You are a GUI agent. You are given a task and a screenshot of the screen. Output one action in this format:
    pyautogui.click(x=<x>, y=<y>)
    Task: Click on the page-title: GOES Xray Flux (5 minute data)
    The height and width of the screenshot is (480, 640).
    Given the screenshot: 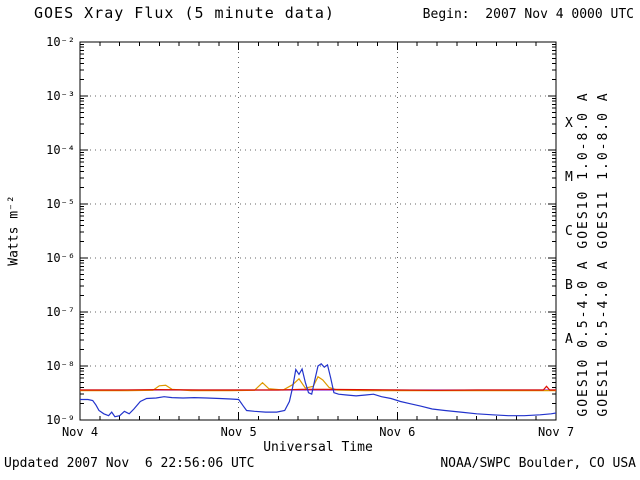 What is the action you would take?
    pyautogui.click(x=184, y=13)
    